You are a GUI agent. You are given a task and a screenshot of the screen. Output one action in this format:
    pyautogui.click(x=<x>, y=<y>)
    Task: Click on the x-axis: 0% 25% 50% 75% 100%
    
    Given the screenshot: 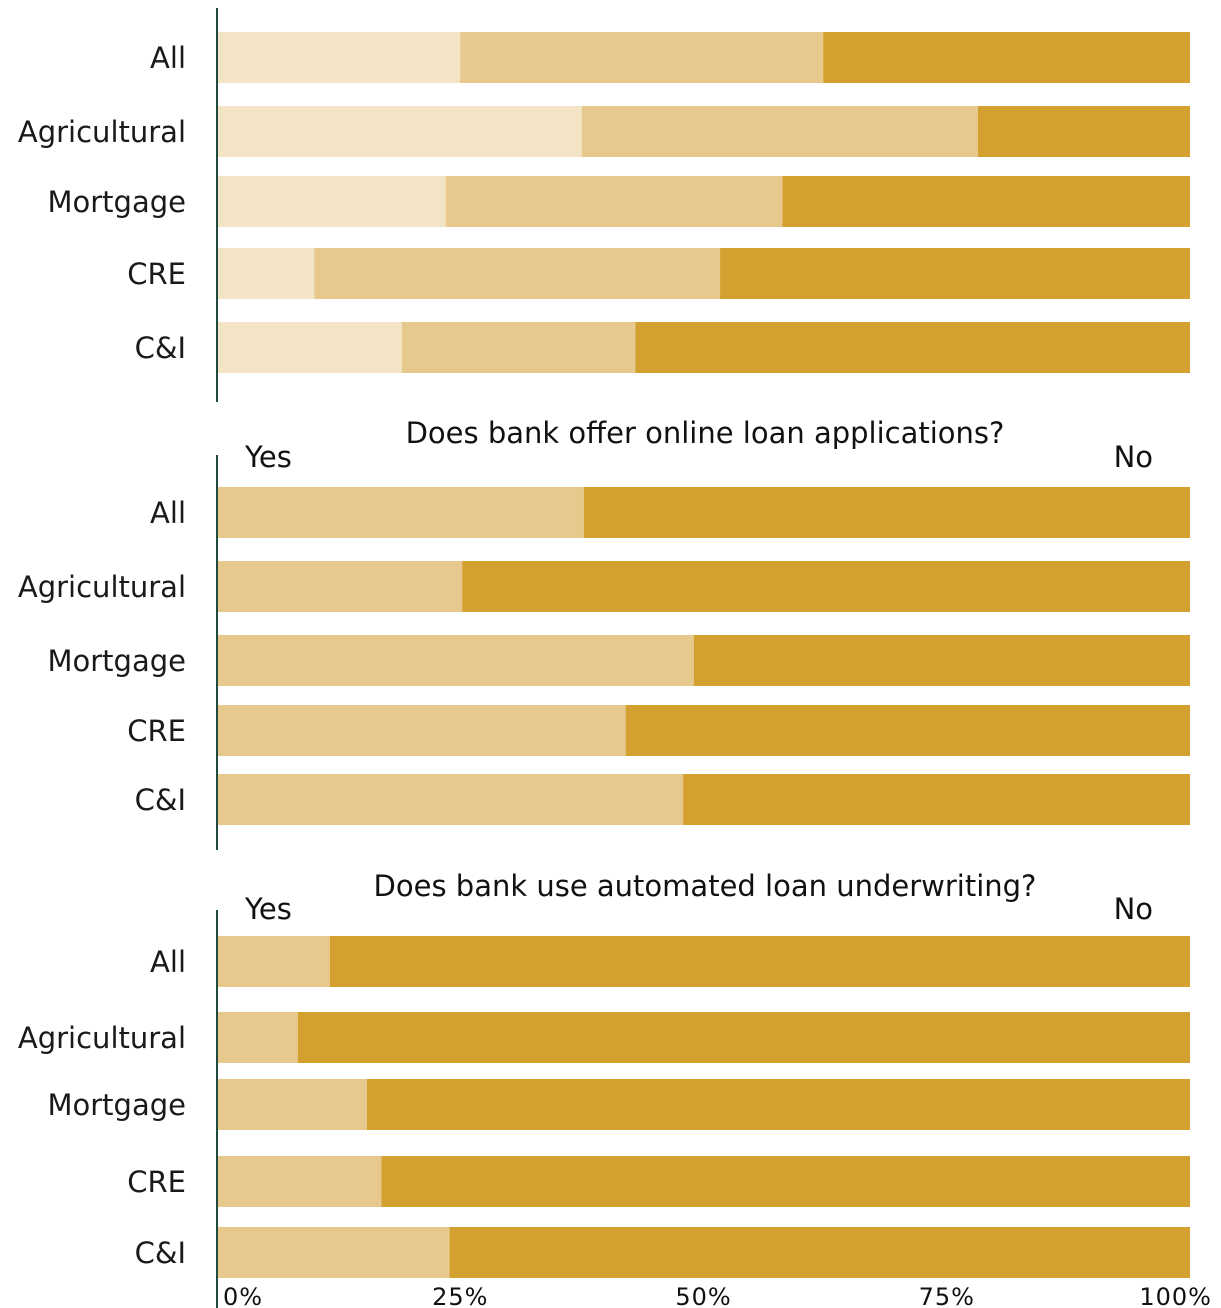 What is the action you would take?
    pyautogui.click(x=717, y=1295)
    